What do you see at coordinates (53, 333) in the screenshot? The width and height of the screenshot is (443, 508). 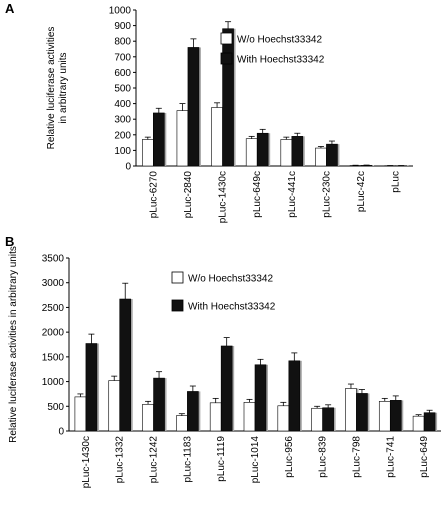 I see `y-tick-label: 2000` at bounding box center [53, 333].